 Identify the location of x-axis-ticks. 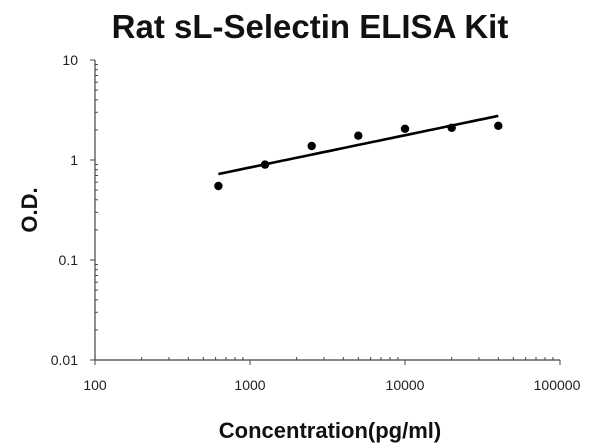
(327, 361).